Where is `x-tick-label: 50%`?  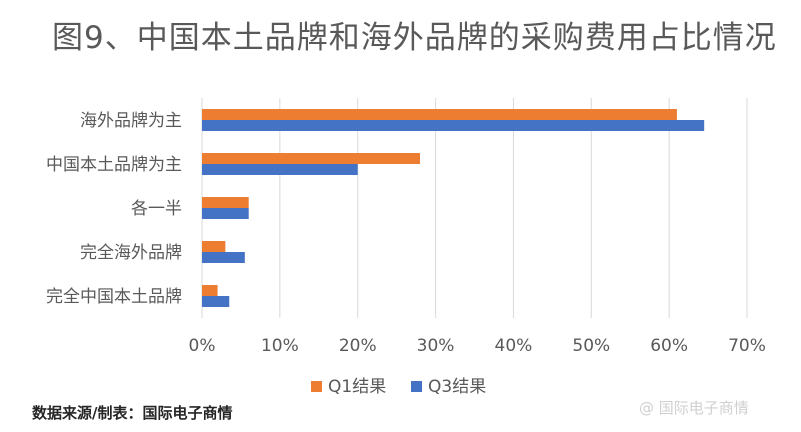 x-tick-label: 50% is located at coordinates (591, 346).